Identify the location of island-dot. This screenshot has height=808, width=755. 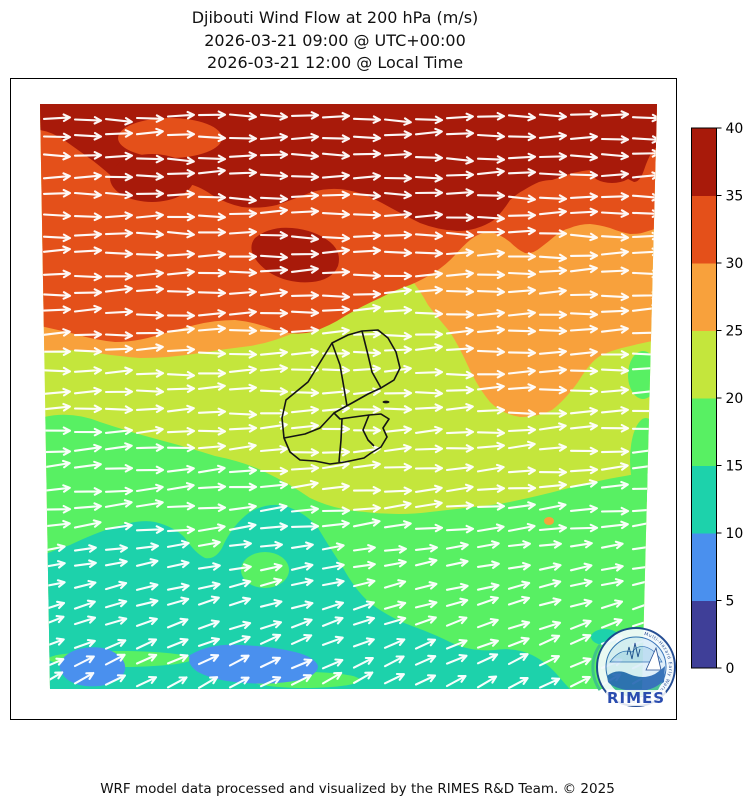
(386, 402).